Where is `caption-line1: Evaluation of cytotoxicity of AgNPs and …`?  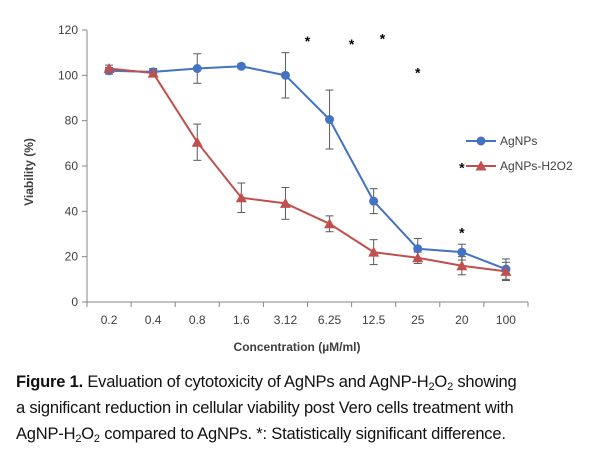 caption-line1: Evaluation of cytotoxicity of AgNPs and … is located at coordinates (255, 382).